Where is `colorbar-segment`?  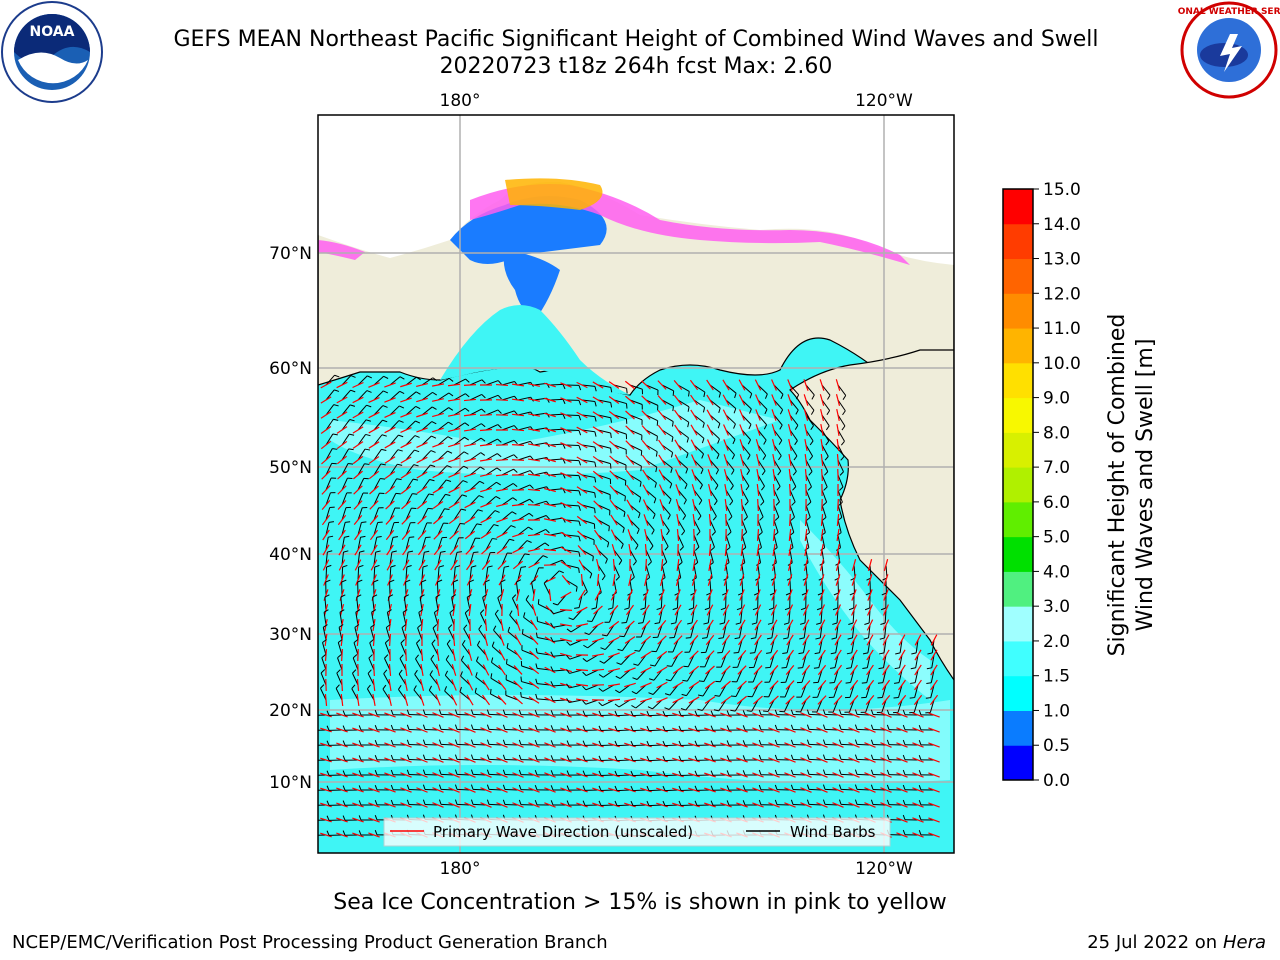
colorbar-segment is located at coordinates (1018, 658).